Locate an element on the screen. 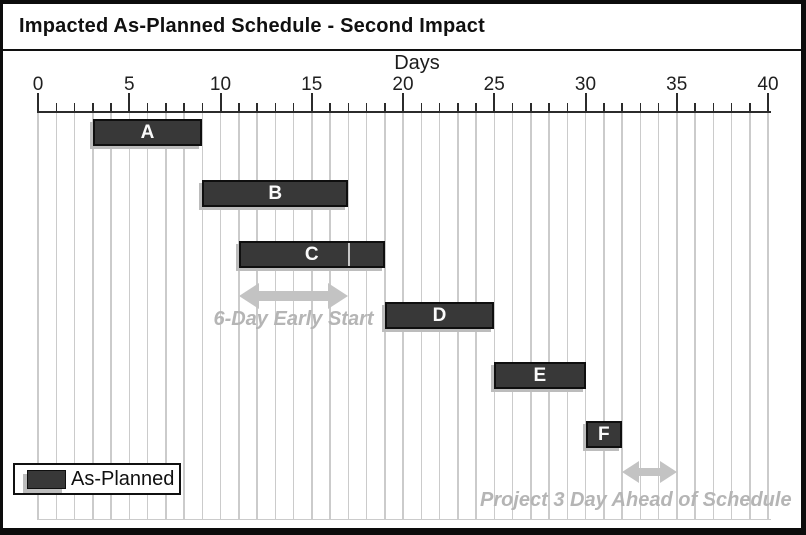  annotation-label: Project 3 Day Ahead of Schedule is located at coordinates (636, 500).